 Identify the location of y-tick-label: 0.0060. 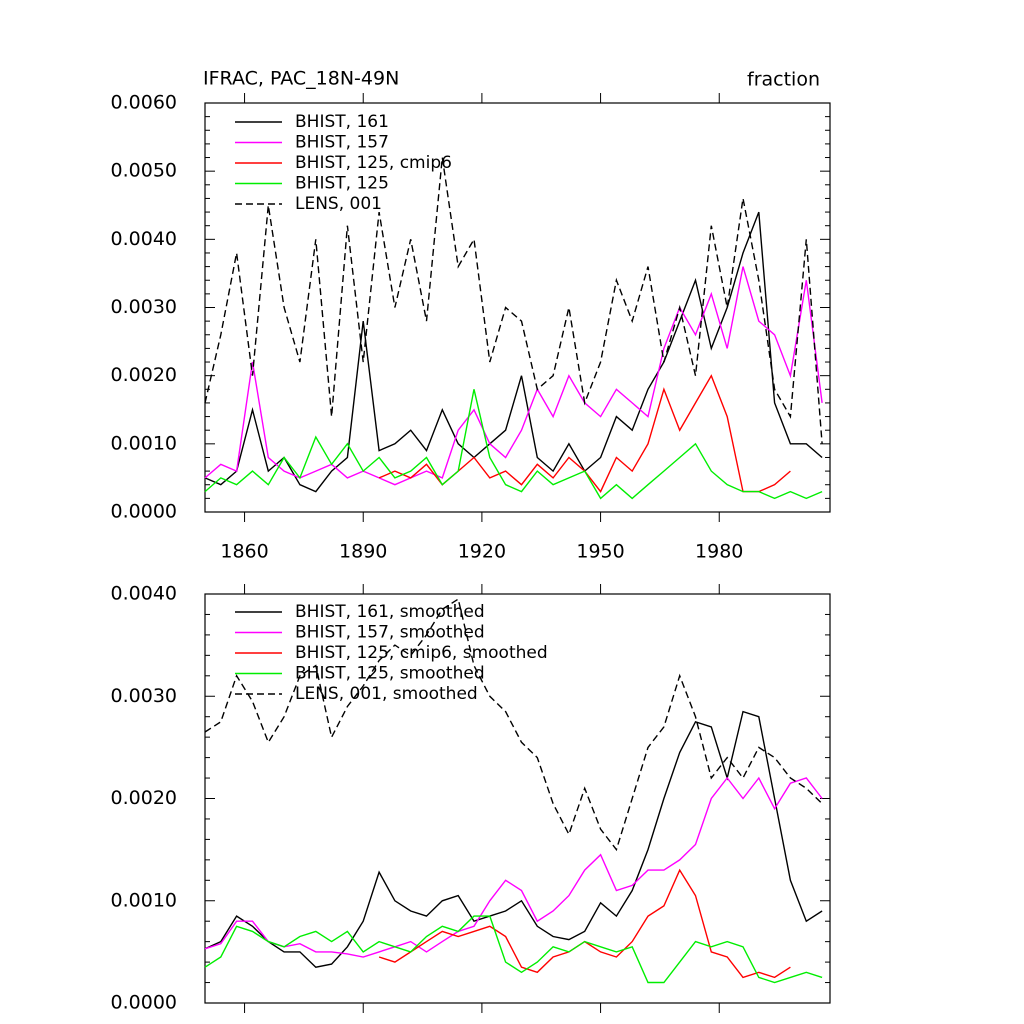
(144, 103).